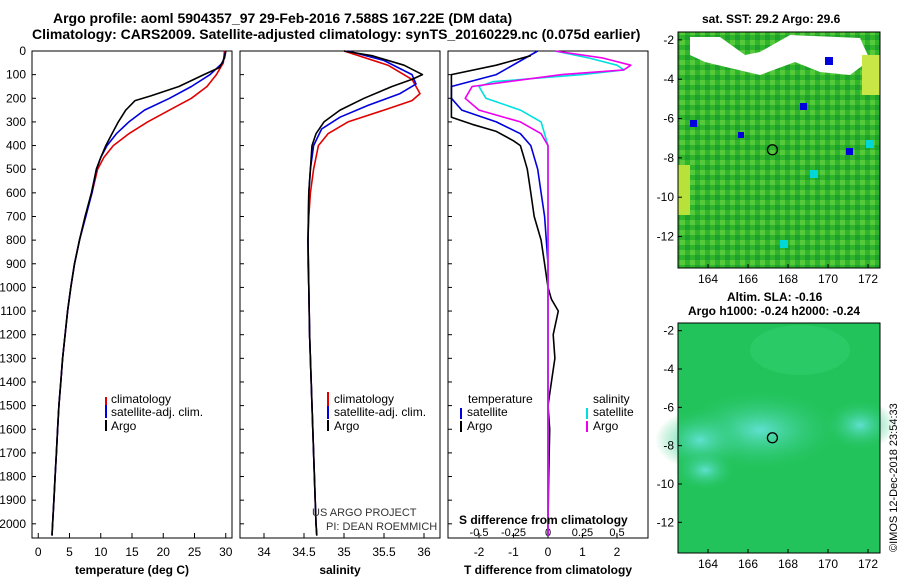 The width and height of the screenshot is (900, 580). I want to click on x-tick-label: 10, so click(101, 552).